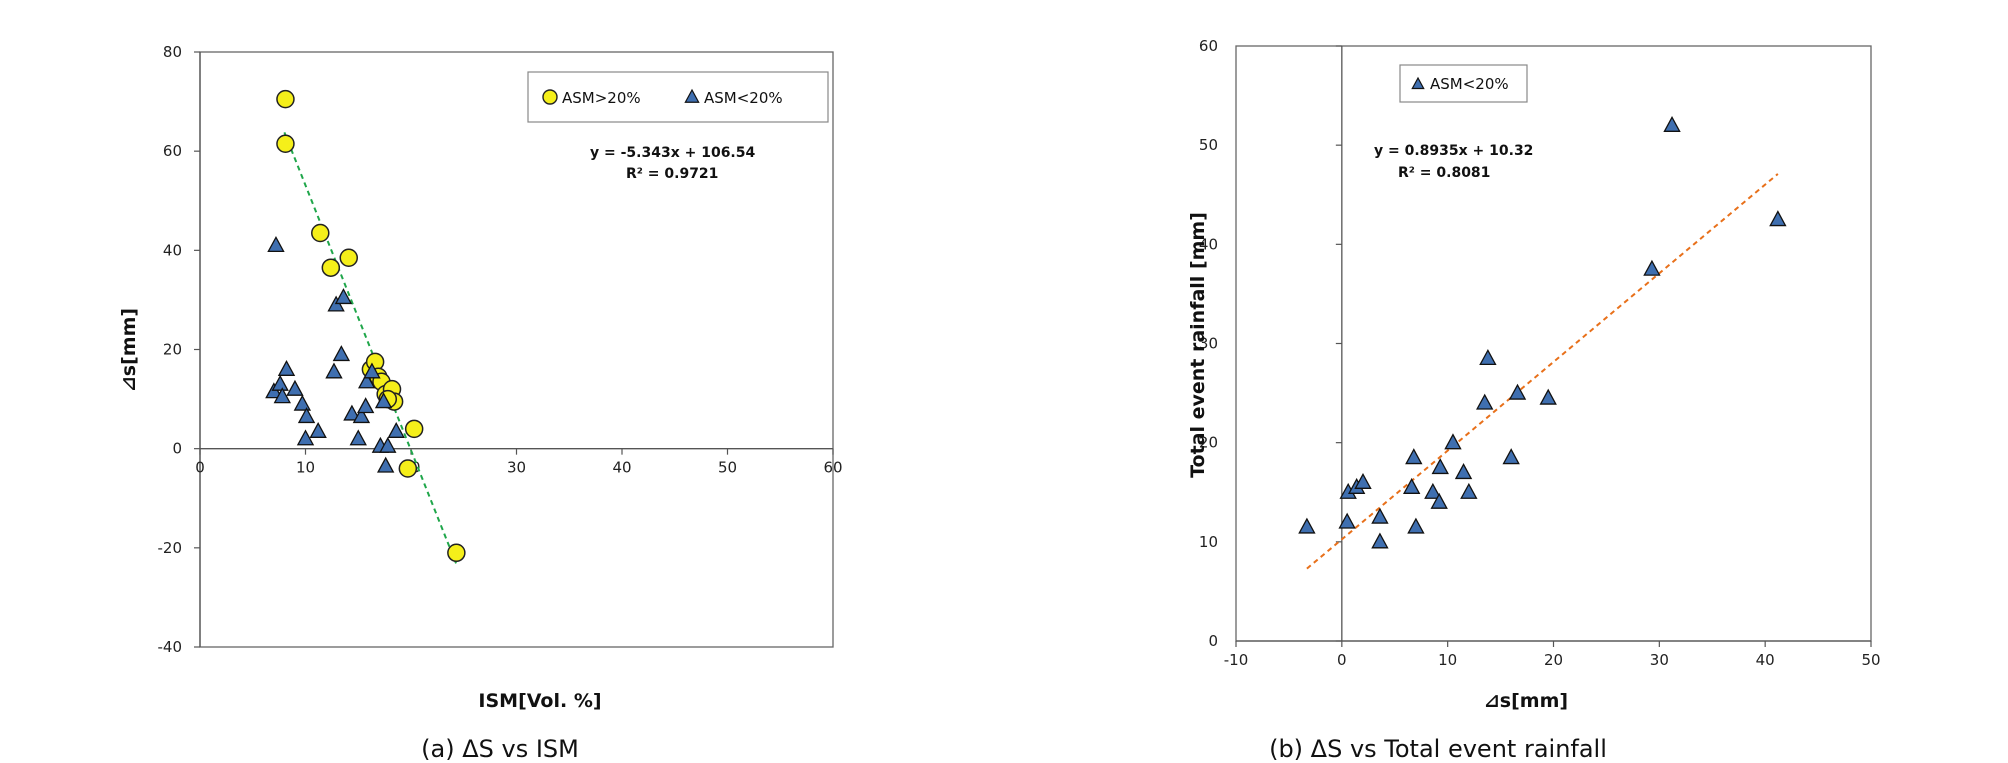 This screenshot has width=2008, height=763. I want to click on y-tick-label: 30, so click(1208, 344).